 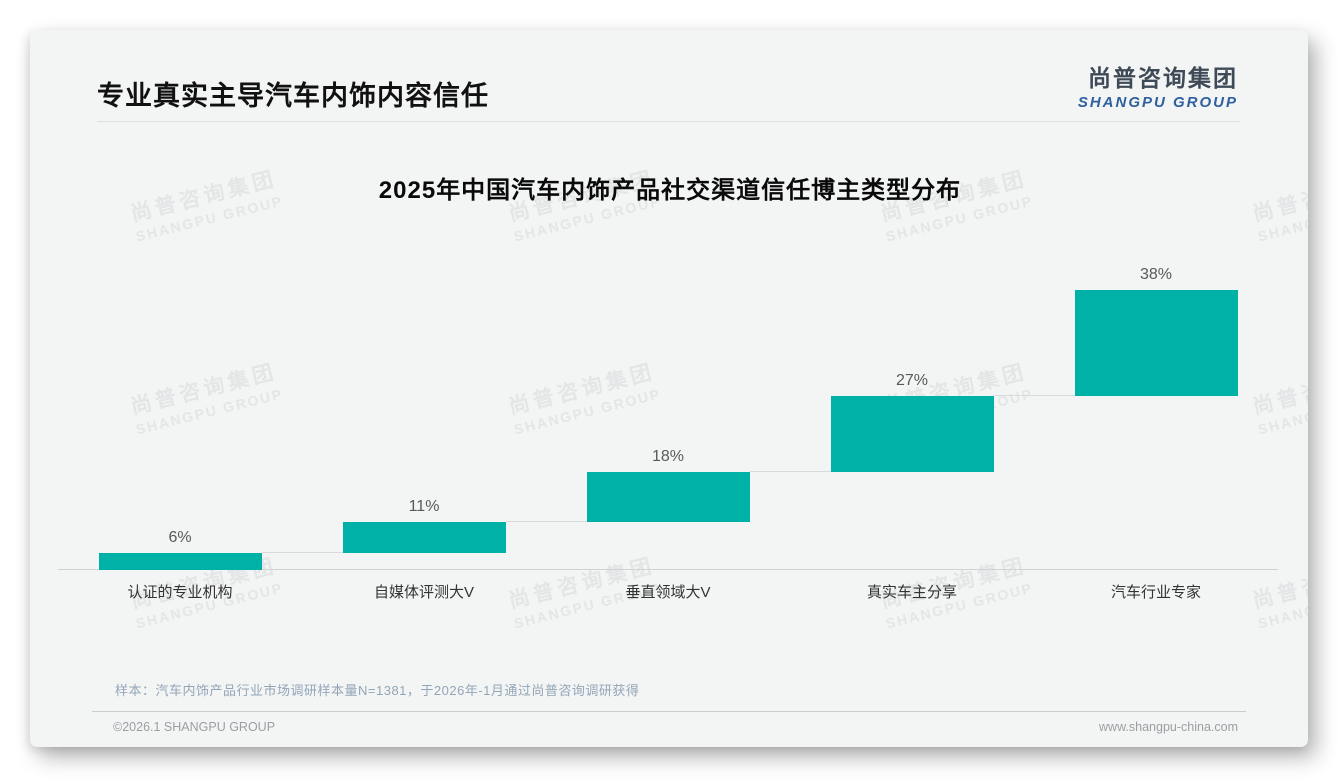 I want to click on bar-category-label: 真实车主分享, so click(x=911, y=592).